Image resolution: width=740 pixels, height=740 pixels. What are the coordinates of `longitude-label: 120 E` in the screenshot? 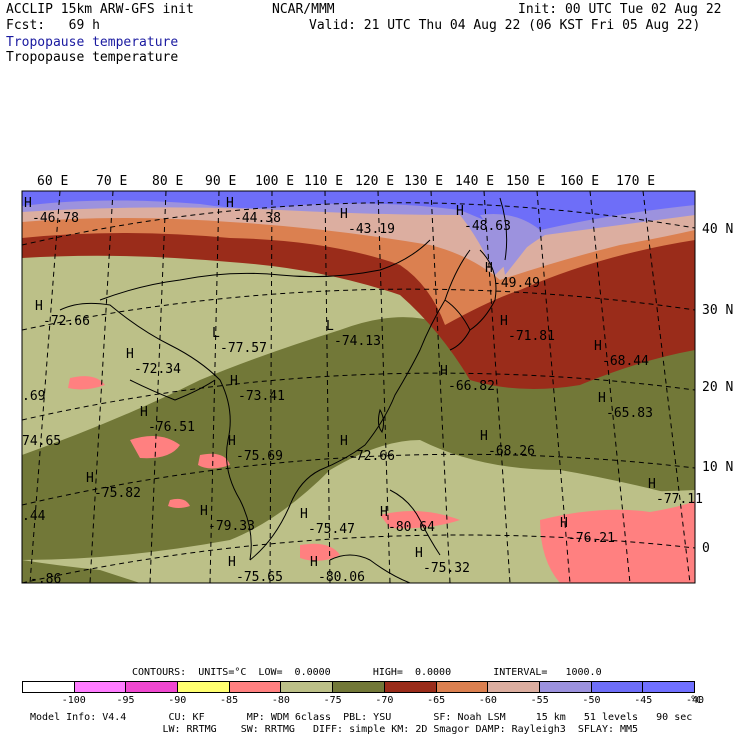 It's located at (374, 181).